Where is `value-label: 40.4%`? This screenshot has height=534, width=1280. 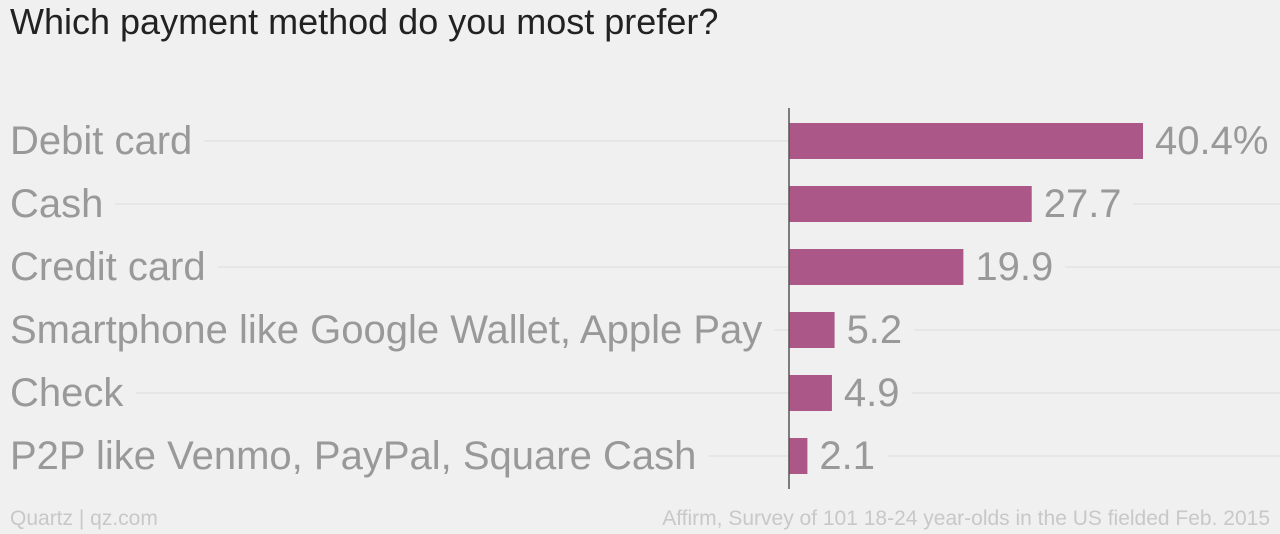
value-label: 40.4% is located at coordinates (1211, 141).